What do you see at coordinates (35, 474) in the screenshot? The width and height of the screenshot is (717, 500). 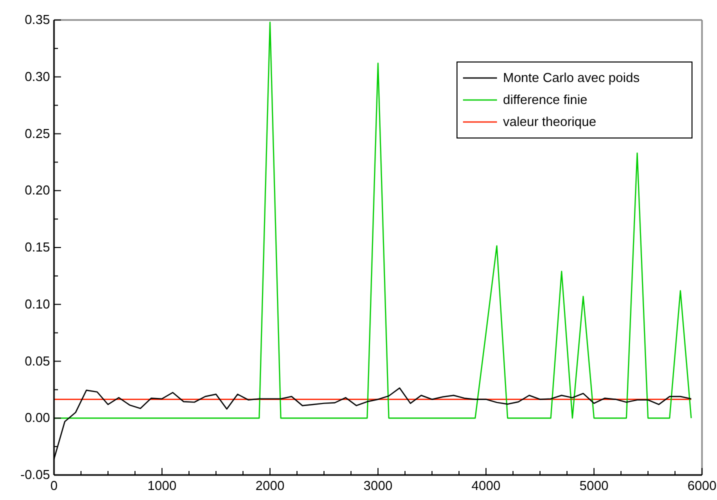 I see `y-tick-label: -0.05` at bounding box center [35, 474].